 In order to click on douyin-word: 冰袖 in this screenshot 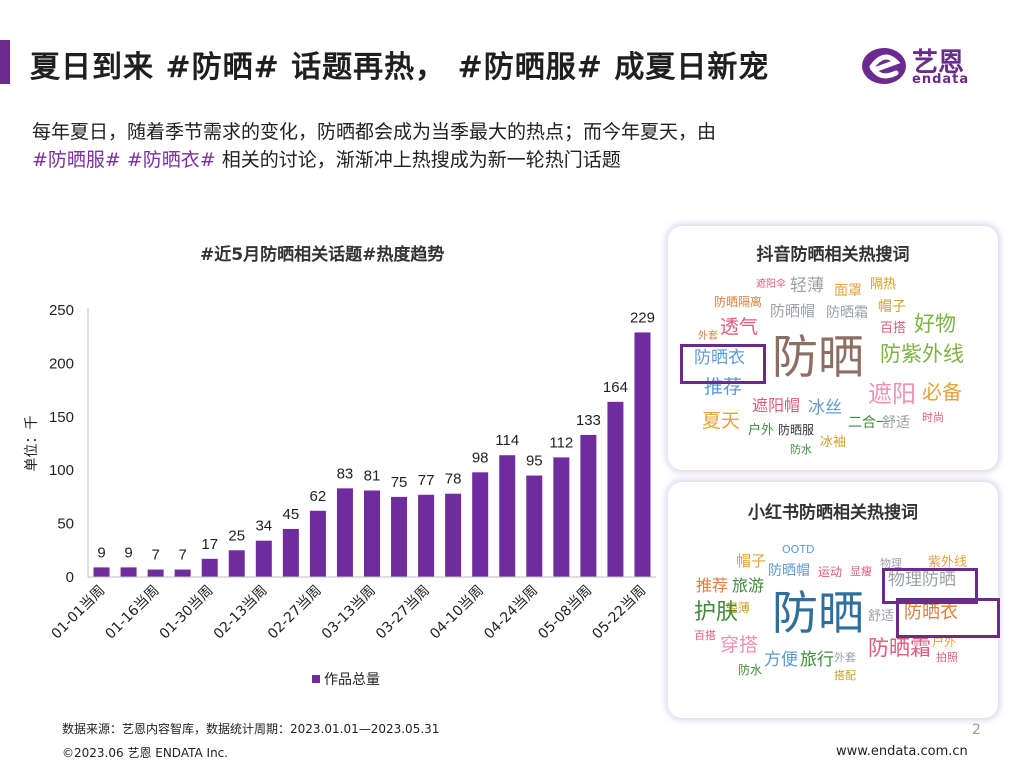, I will do `click(833, 442)`.